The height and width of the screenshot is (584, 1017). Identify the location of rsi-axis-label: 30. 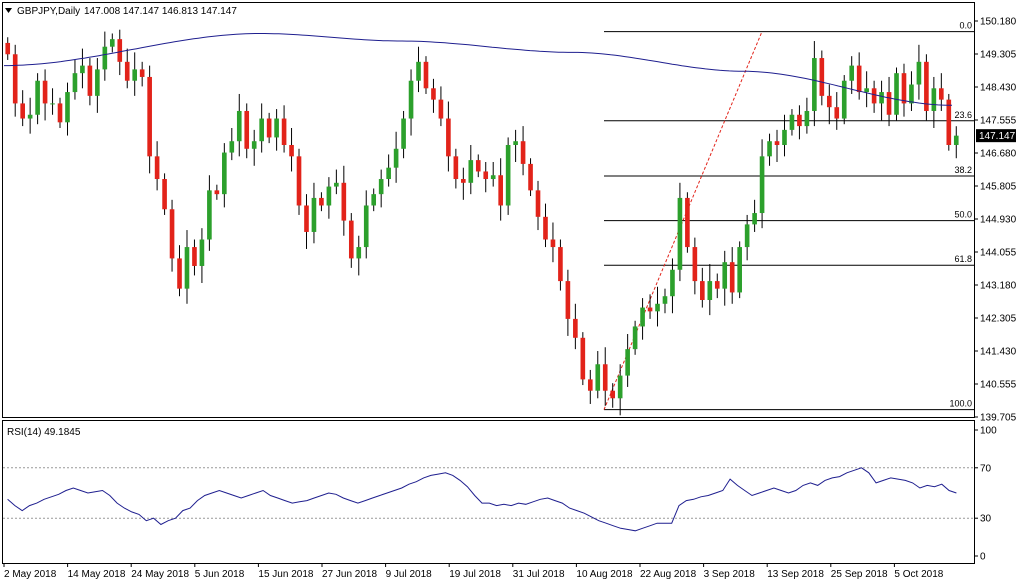
(986, 519).